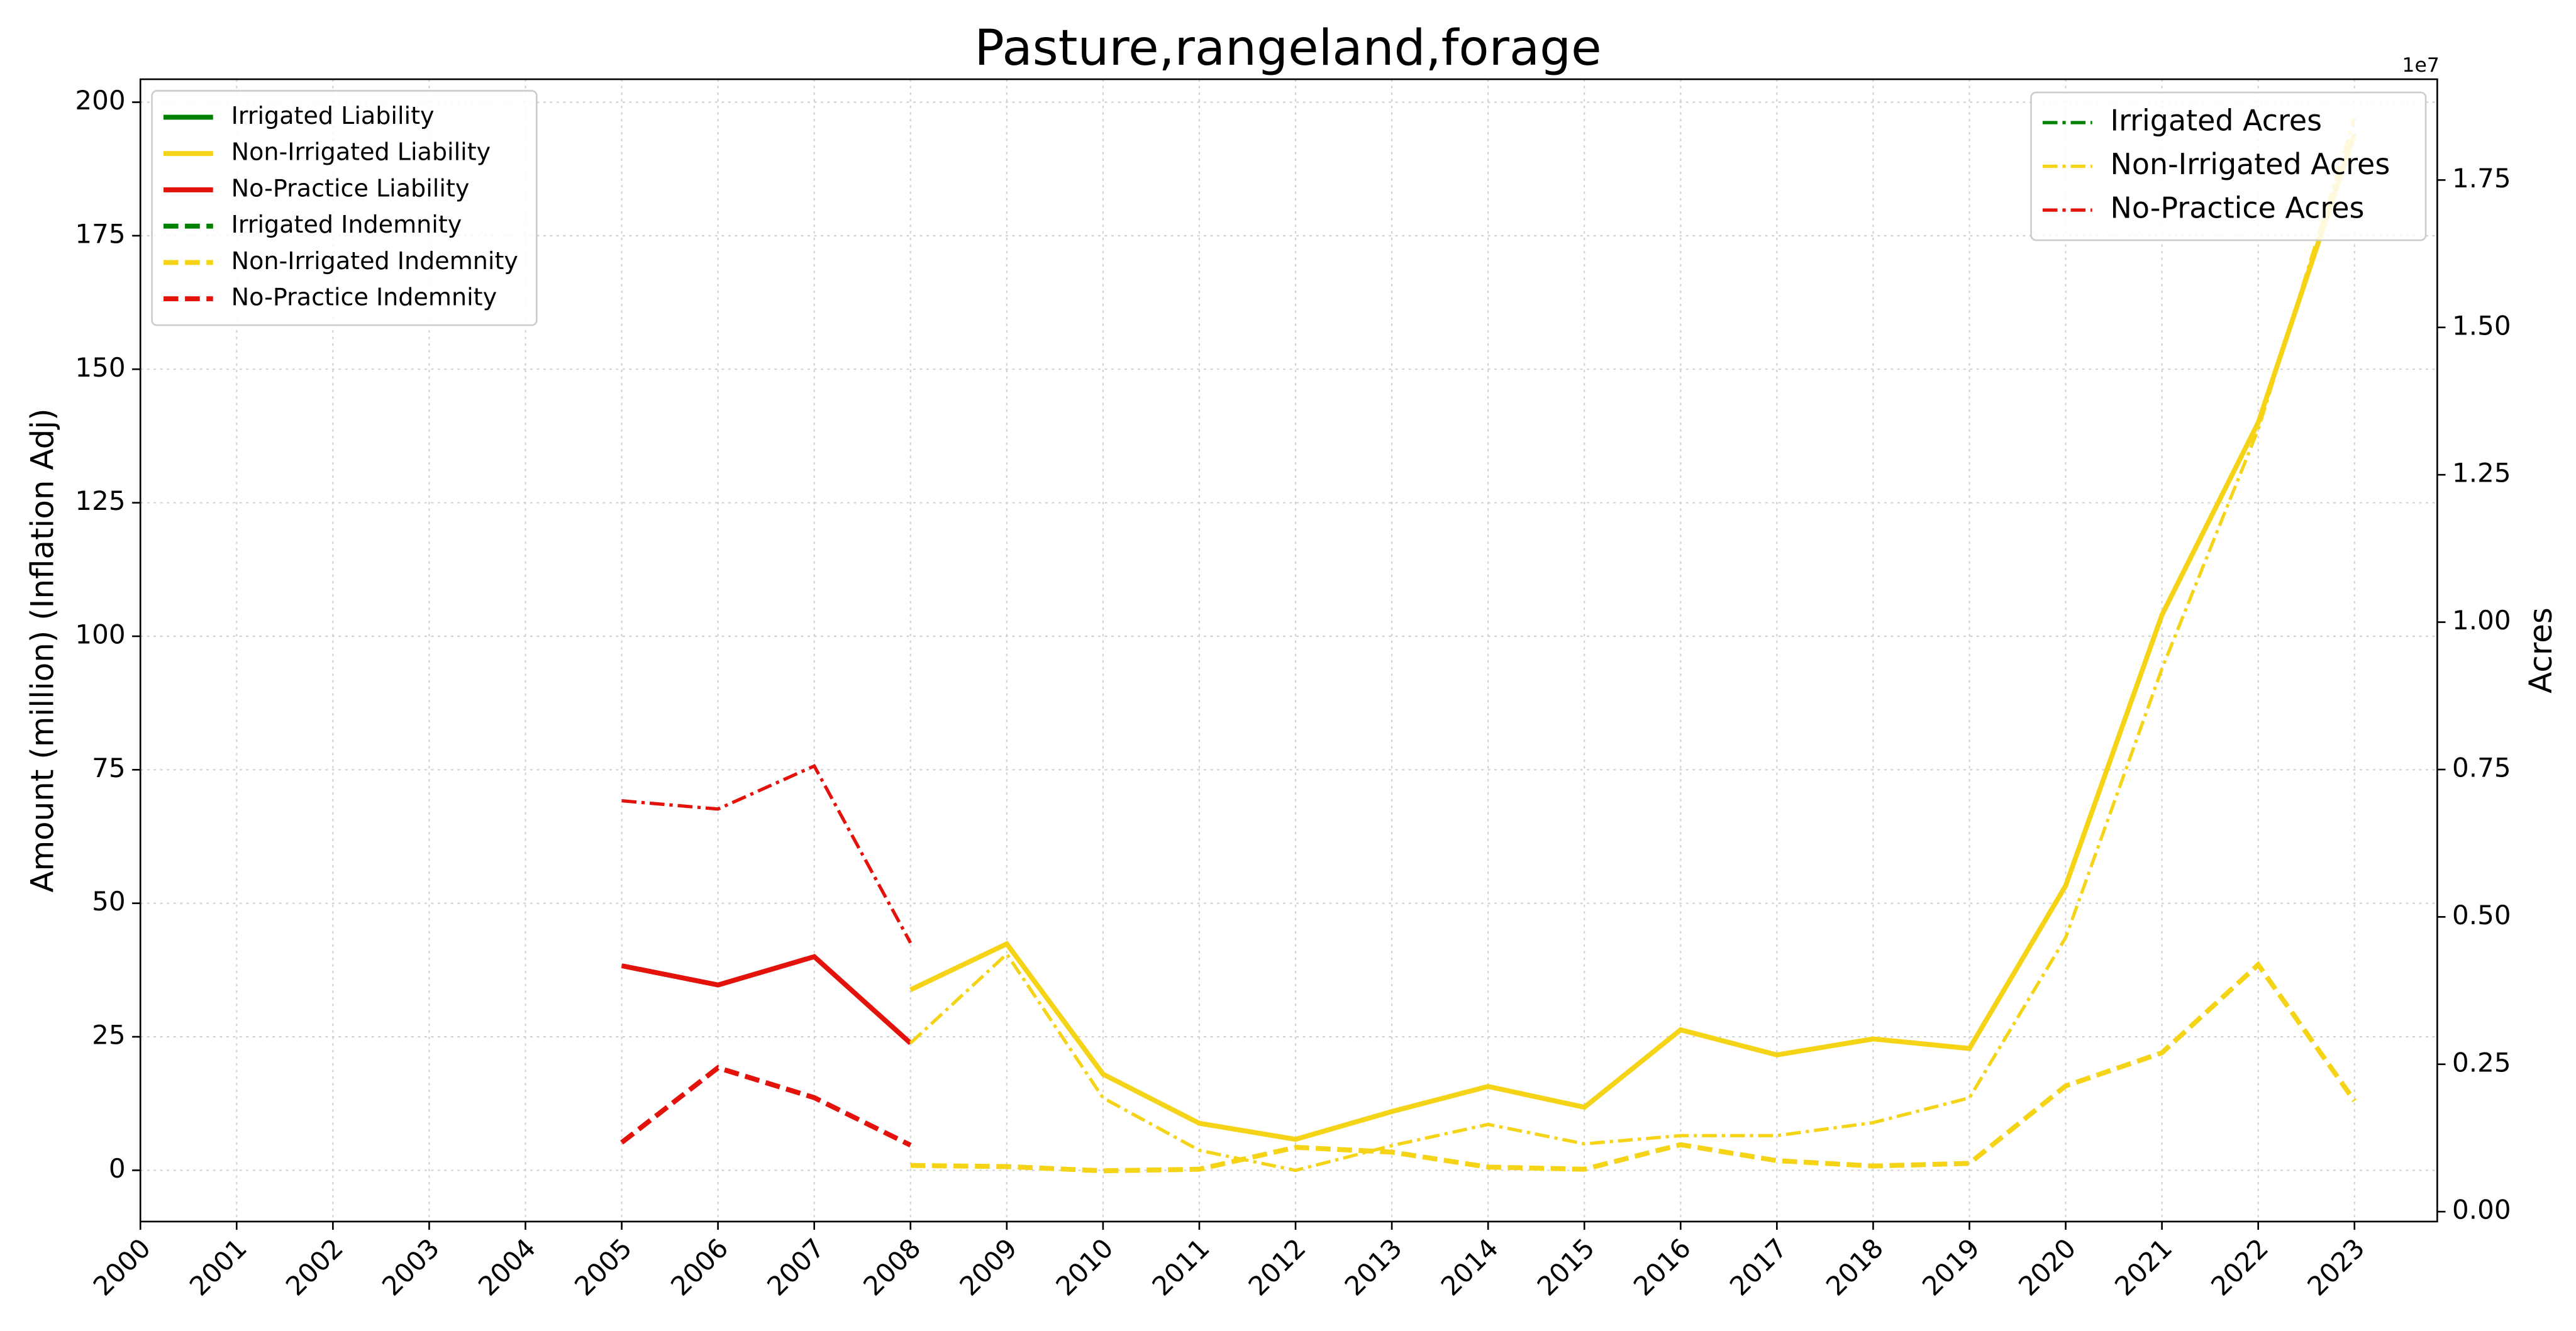 The width and height of the screenshot is (2576, 1331). Describe the element at coordinates (117, 1168) in the screenshot. I see `y-tick-label: 0` at that location.